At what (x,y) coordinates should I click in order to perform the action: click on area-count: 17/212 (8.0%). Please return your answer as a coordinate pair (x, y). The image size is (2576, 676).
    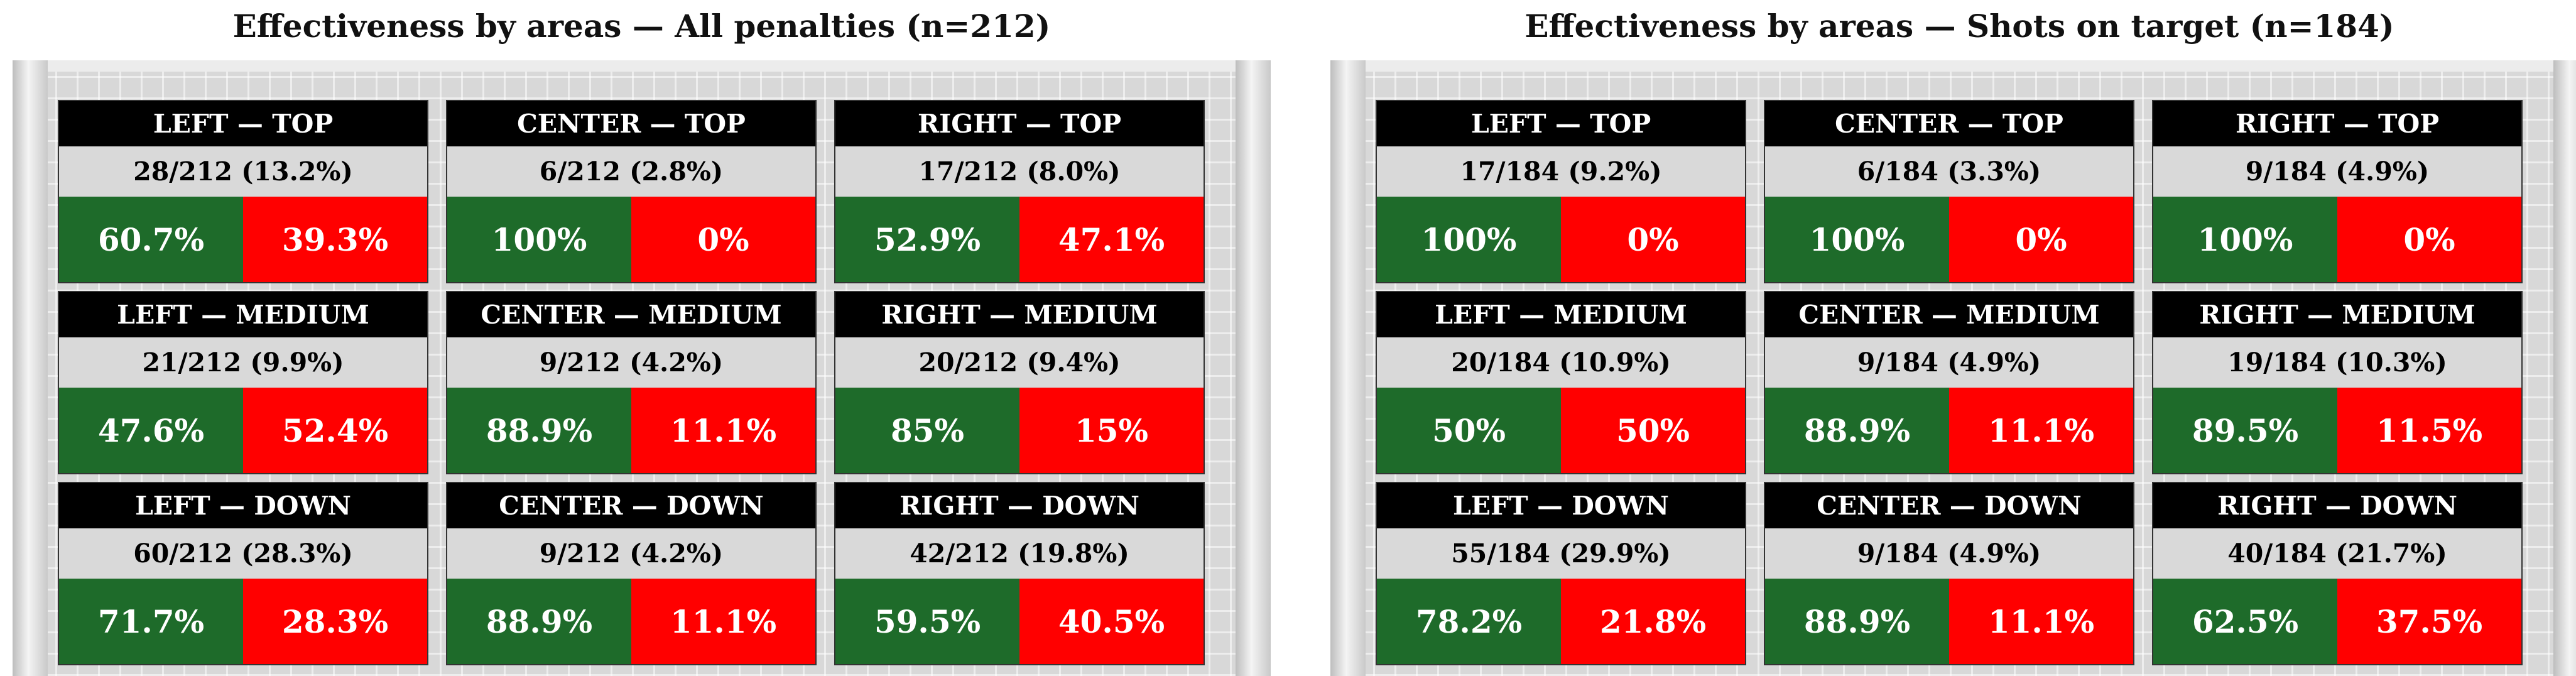
    Looking at the image, I should click on (1019, 171).